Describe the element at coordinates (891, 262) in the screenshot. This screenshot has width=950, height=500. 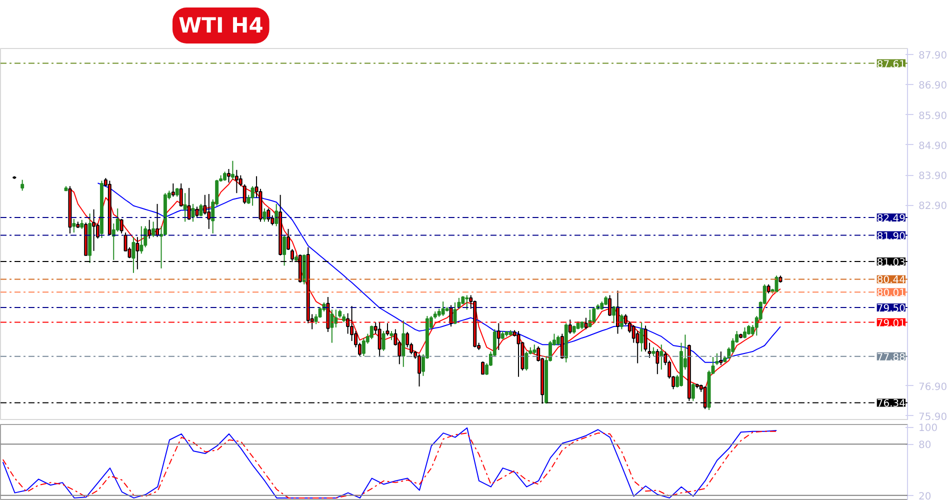
I see `ref-line-label: 81.03` at that location.